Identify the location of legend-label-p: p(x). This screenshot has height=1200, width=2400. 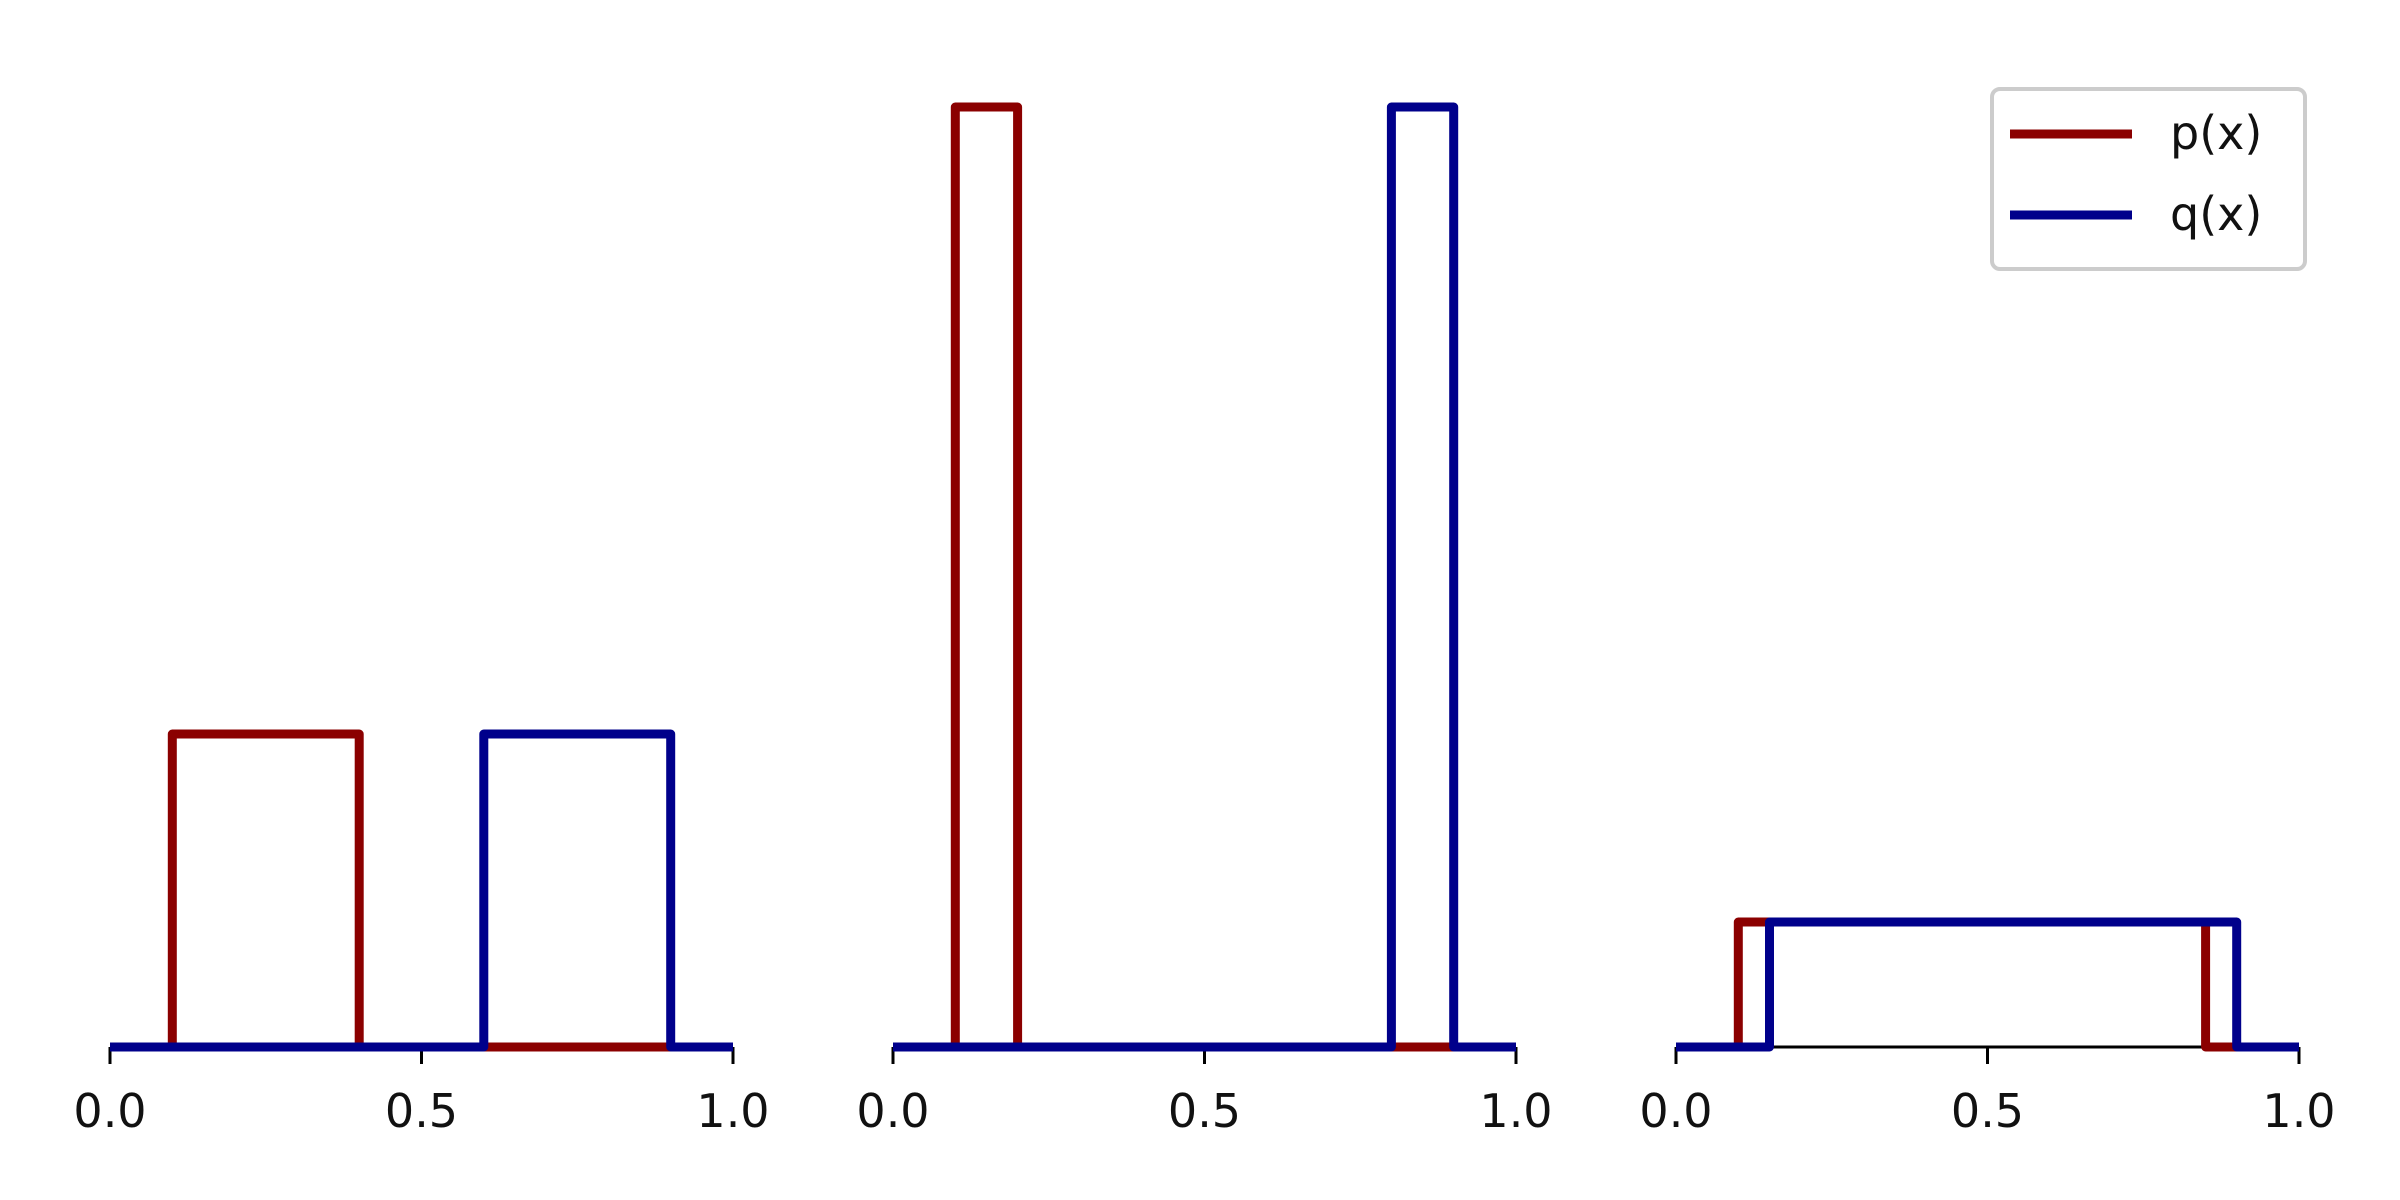
(2216, 133).